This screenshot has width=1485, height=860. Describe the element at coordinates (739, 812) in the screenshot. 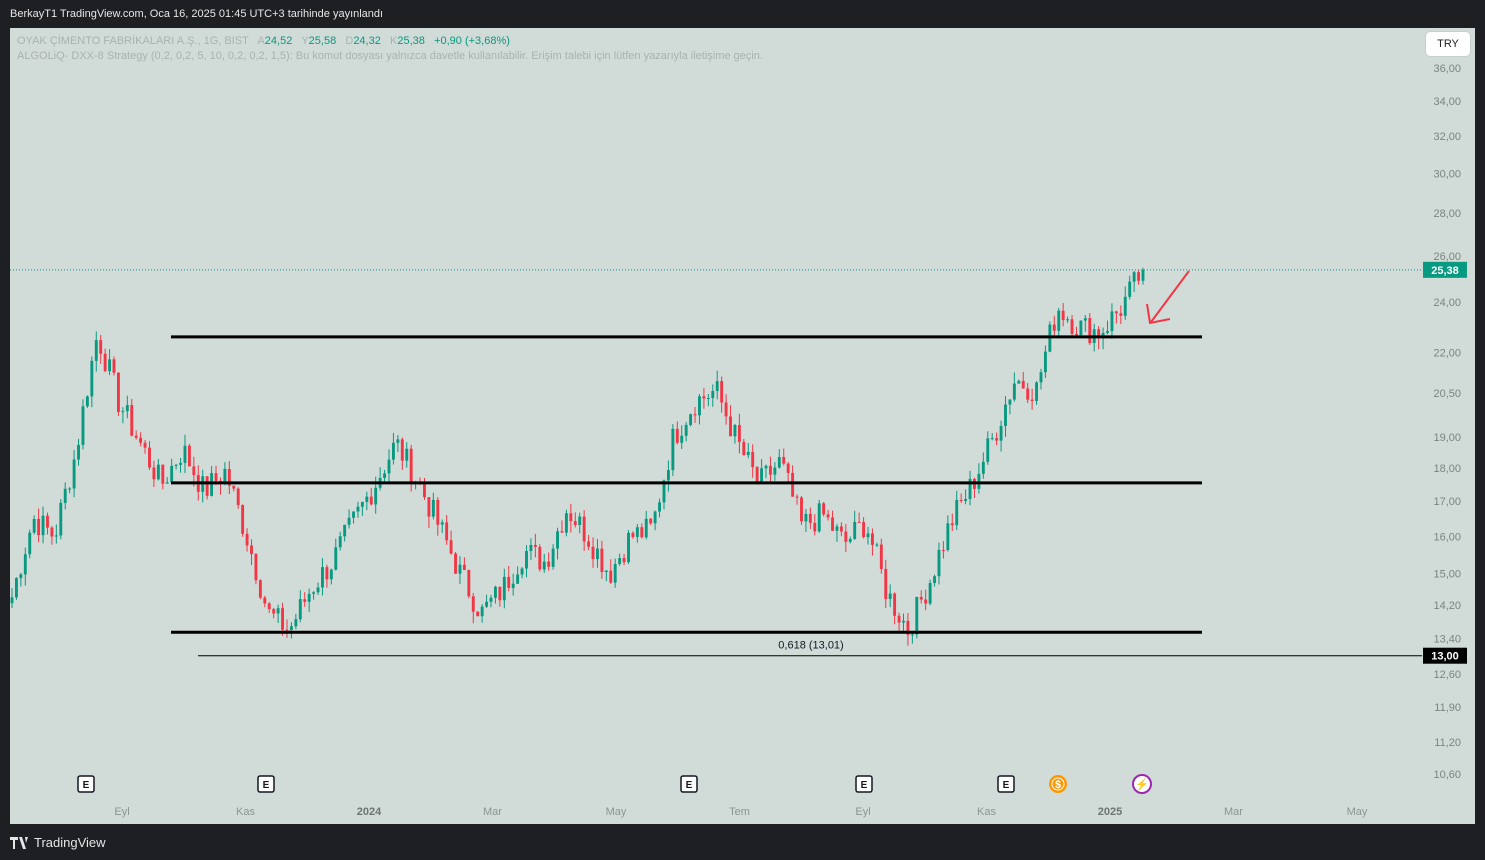

I see `time-axis-label: Tem` at that location.